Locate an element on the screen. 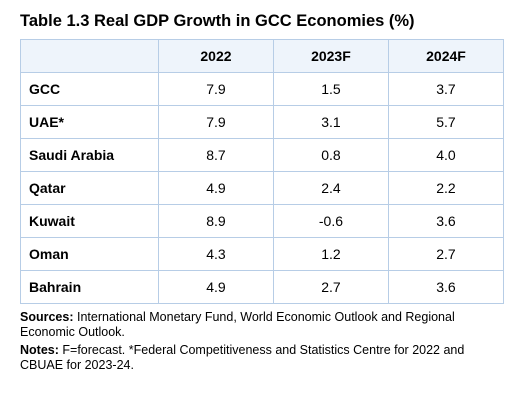 The image size is (520, 404). row-label: Oman is located at coordinates (89, 254).